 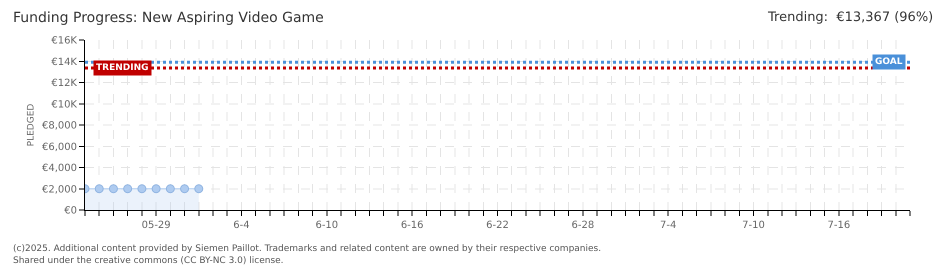 I want to click on y-tick-label: €16K, so click(x=64, y=41).